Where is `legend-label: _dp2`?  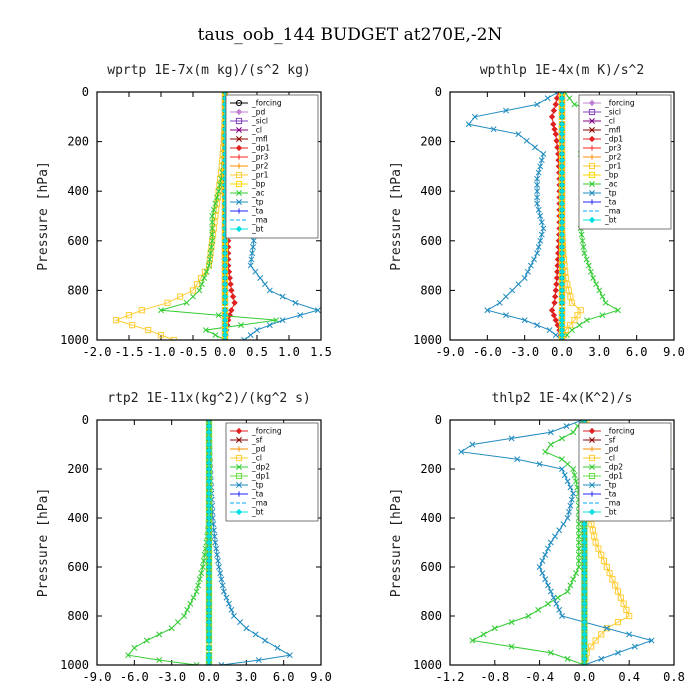
legend-label: _dp2 is located at coordinates (613, 467).